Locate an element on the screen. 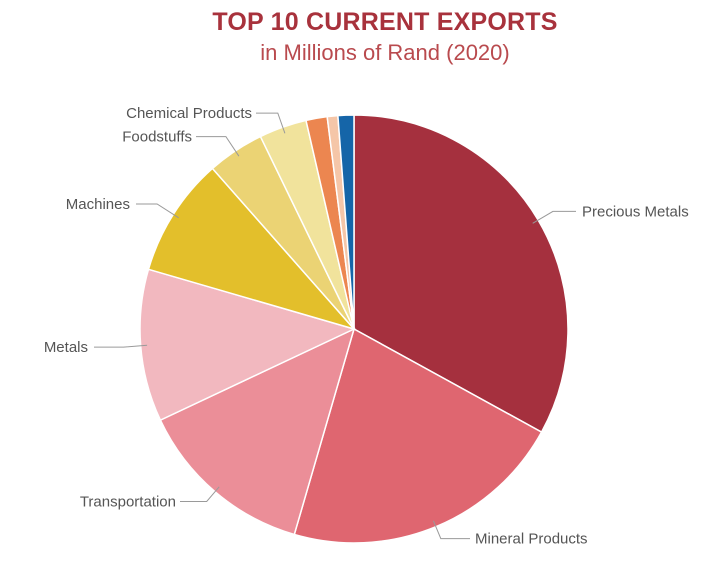  leader-line-foodstuffs is located at coordinates (218, 146).